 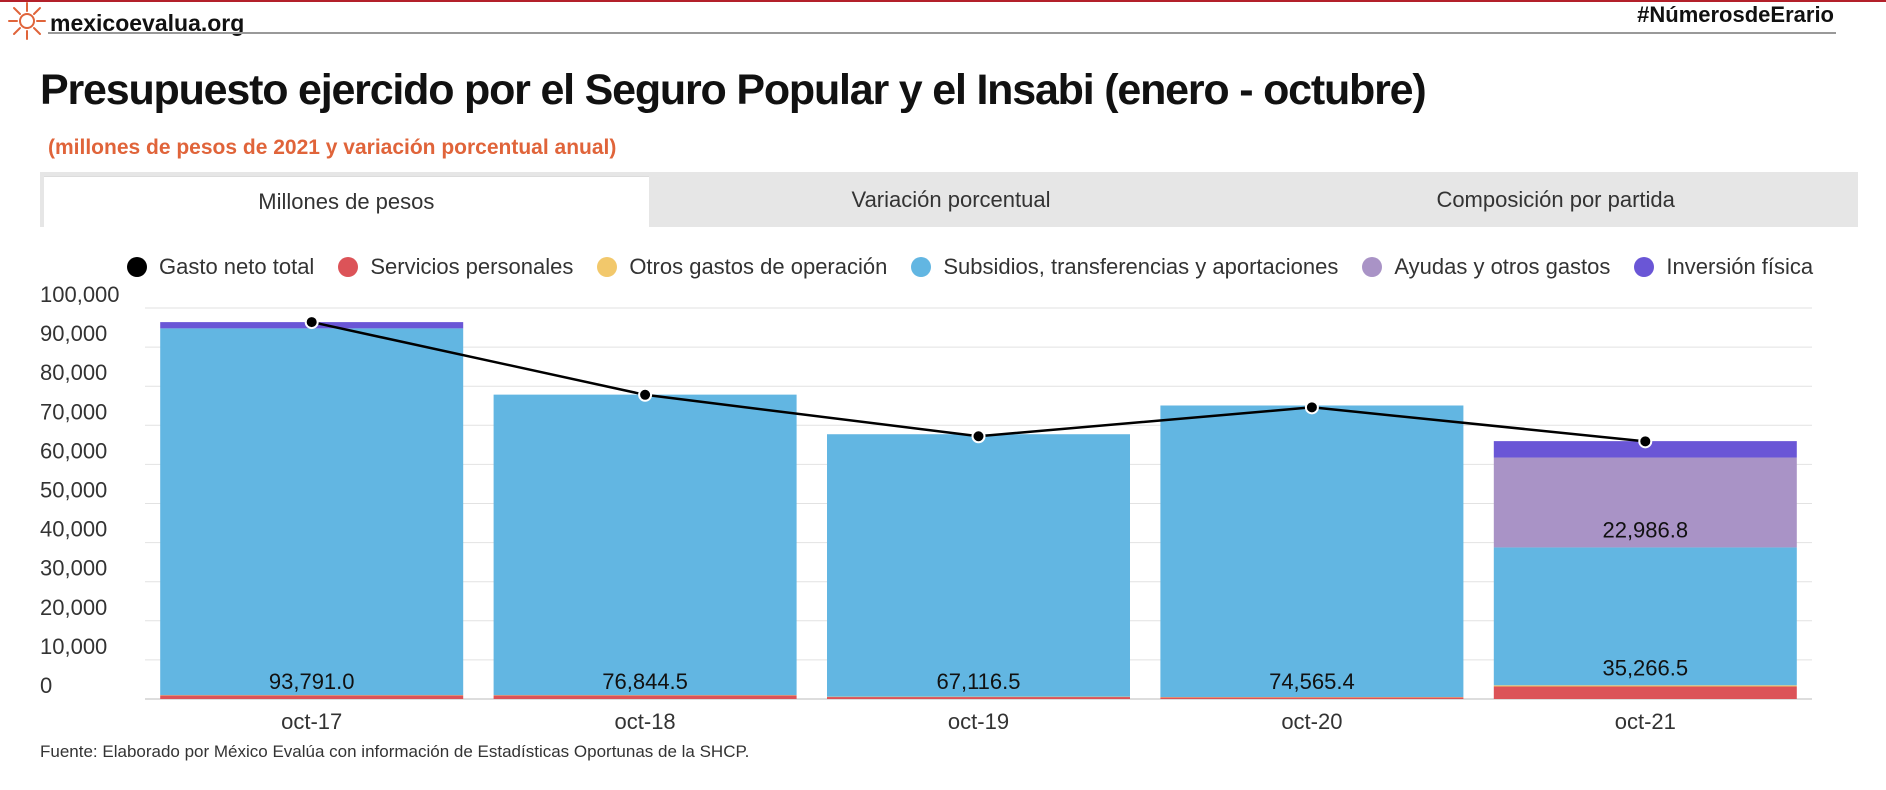 What do you see at coordinates (73, 490) in the screenshot?
I see `y-tick-label: 50,000` at bounding box center [73, 490].